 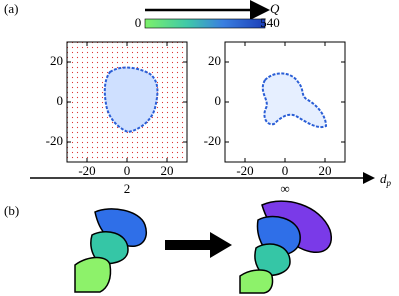 What do you see at coordinates (11, 210) in the screenshot?
I see `panel-label: (b)` at bounding box center [11, 210].